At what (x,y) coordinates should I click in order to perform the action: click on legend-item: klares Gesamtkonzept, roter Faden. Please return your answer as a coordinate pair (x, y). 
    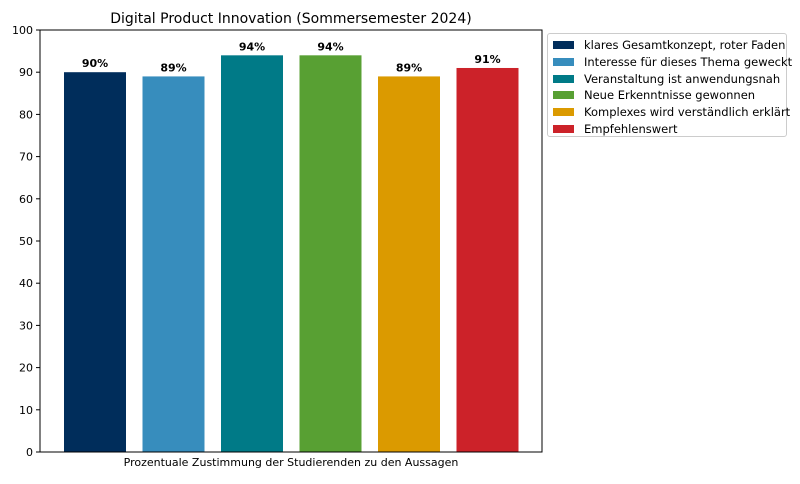
    Looking at the image, I should click on (669, 45).